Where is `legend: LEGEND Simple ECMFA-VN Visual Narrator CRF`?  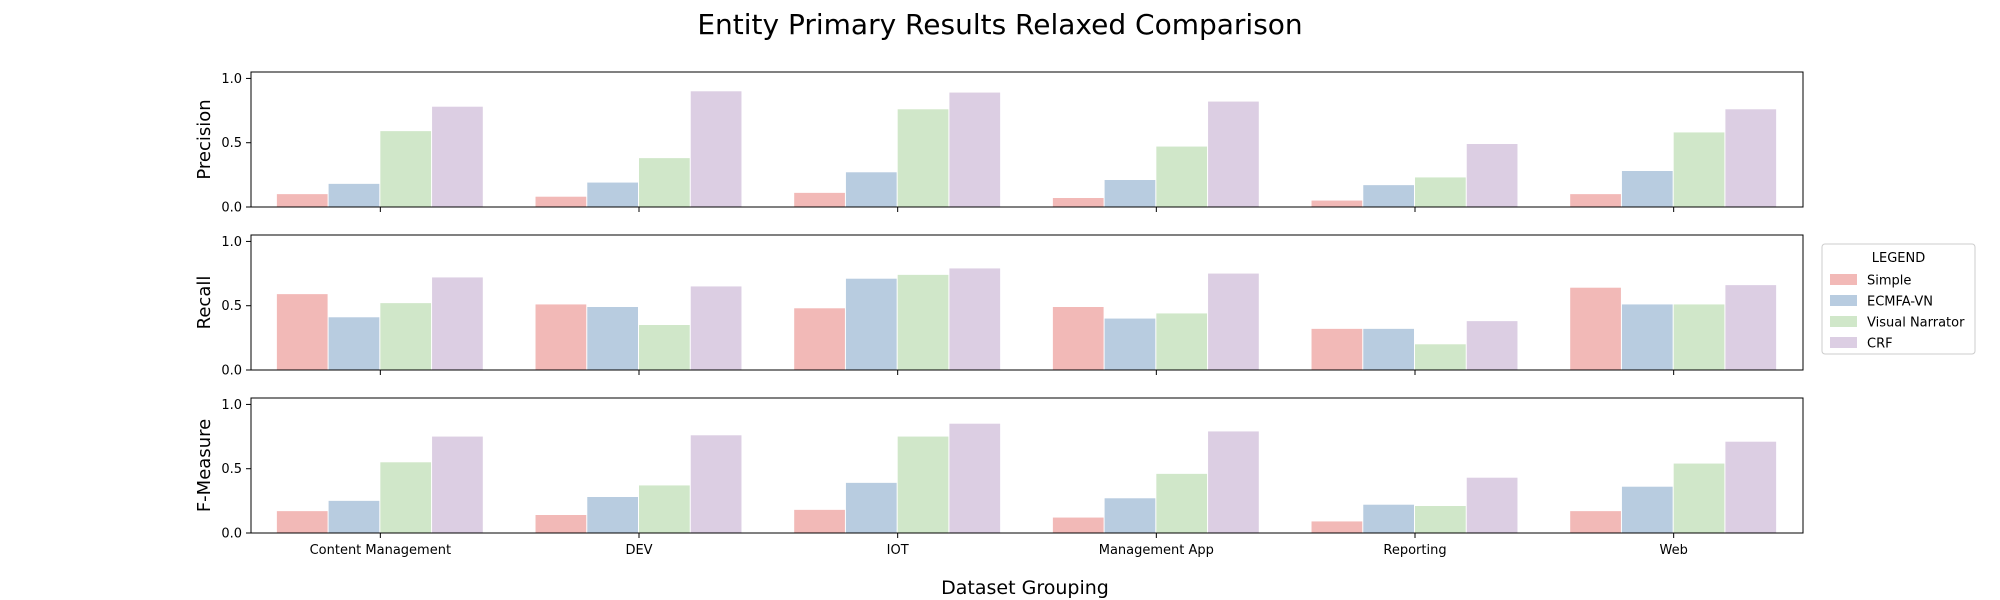
legend: LEGEND Simple ECMFA-VN Visual Narrator CRF is located at coordinates (1898, 299).